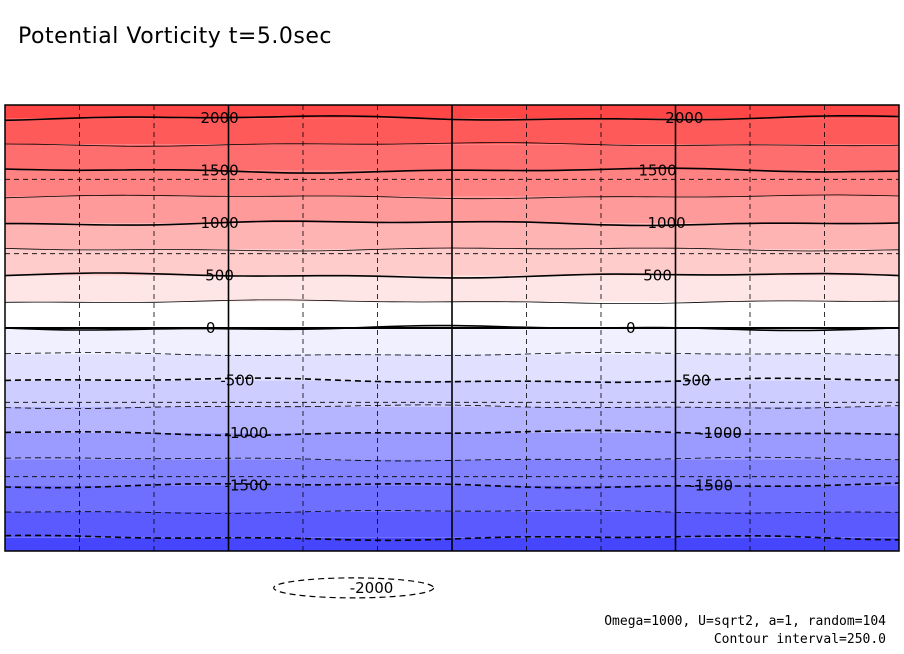  What do you see at coordinates (745, 621) in the screenshot?
I see `parameters-note: Omega=1000, U=sqrt2, a=1, random=104` at bounding box center [745, 621].